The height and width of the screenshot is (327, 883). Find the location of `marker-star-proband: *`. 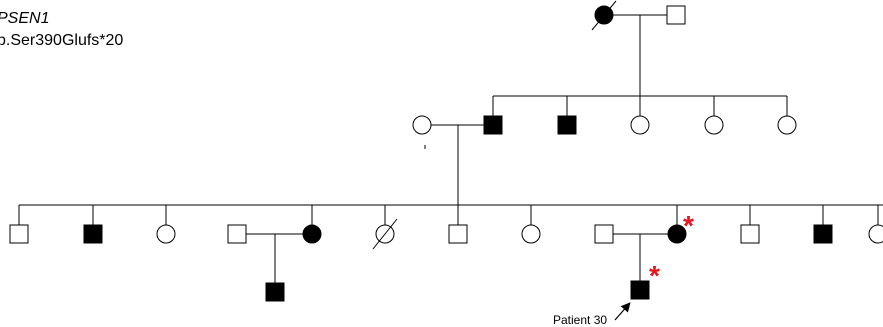

marker-star-proband: * is located at coordinates (654, 275).